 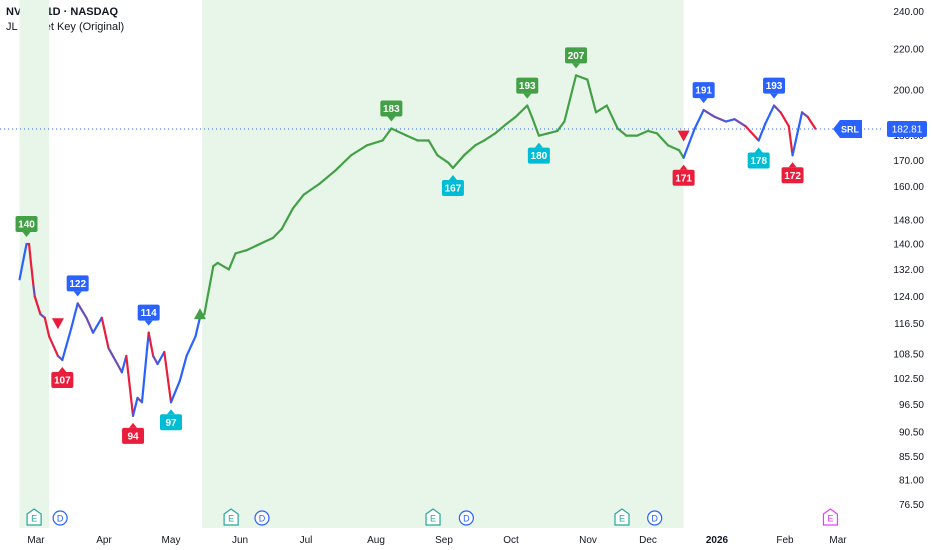 I want to click on y-tick-label: 220.00, so click(x=908, y=50).